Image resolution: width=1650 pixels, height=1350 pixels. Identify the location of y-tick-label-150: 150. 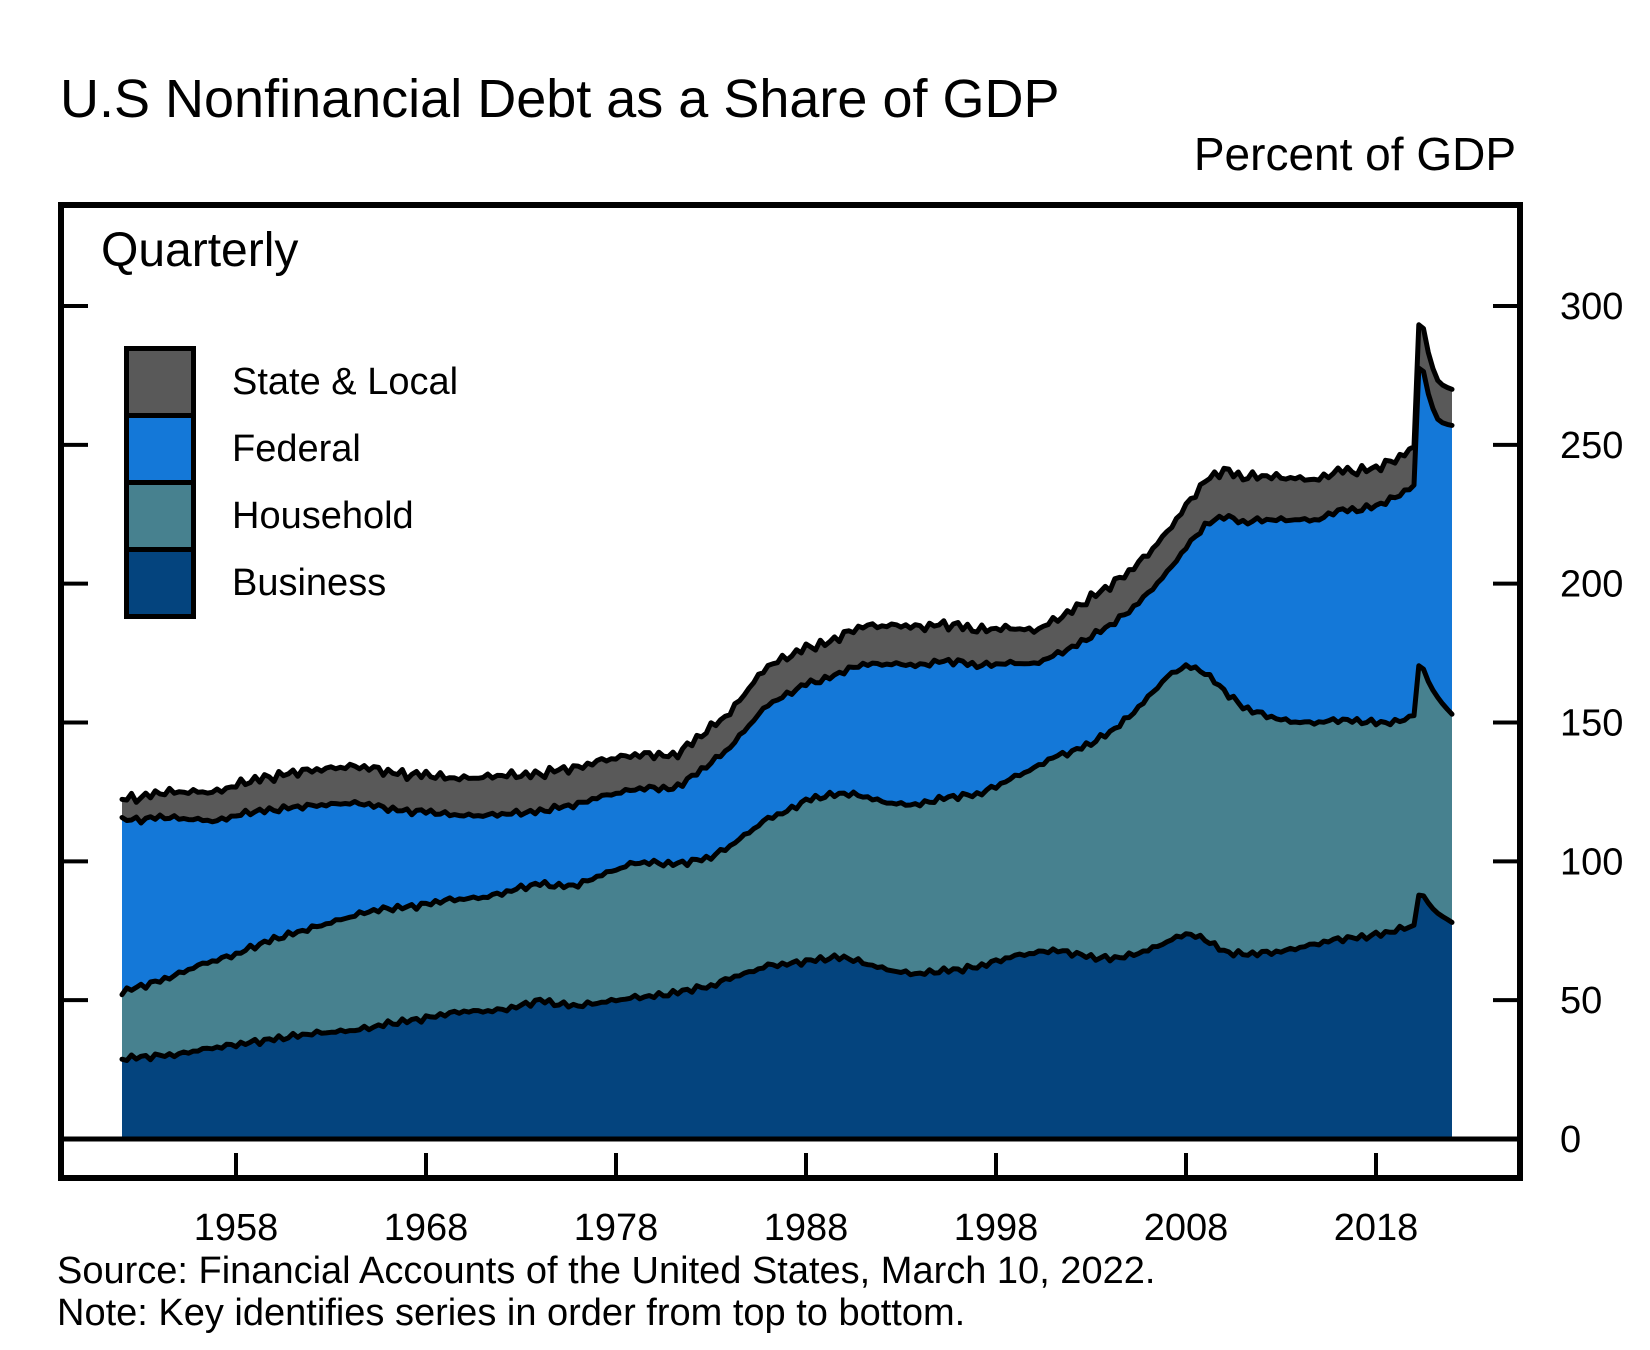
(1591, 723).